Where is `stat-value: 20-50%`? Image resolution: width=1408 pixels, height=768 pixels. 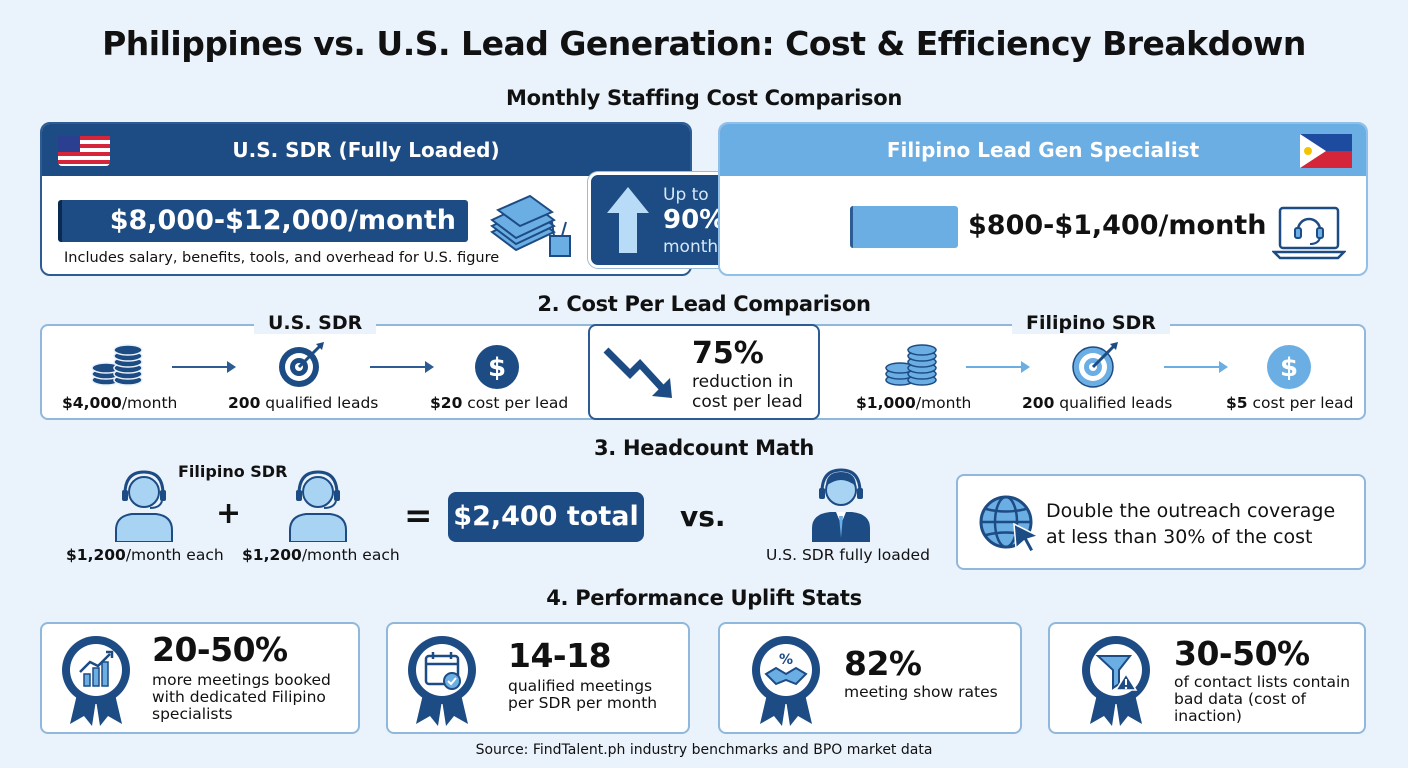 stat-value: 20-50% is located at coordinates (220, 649).